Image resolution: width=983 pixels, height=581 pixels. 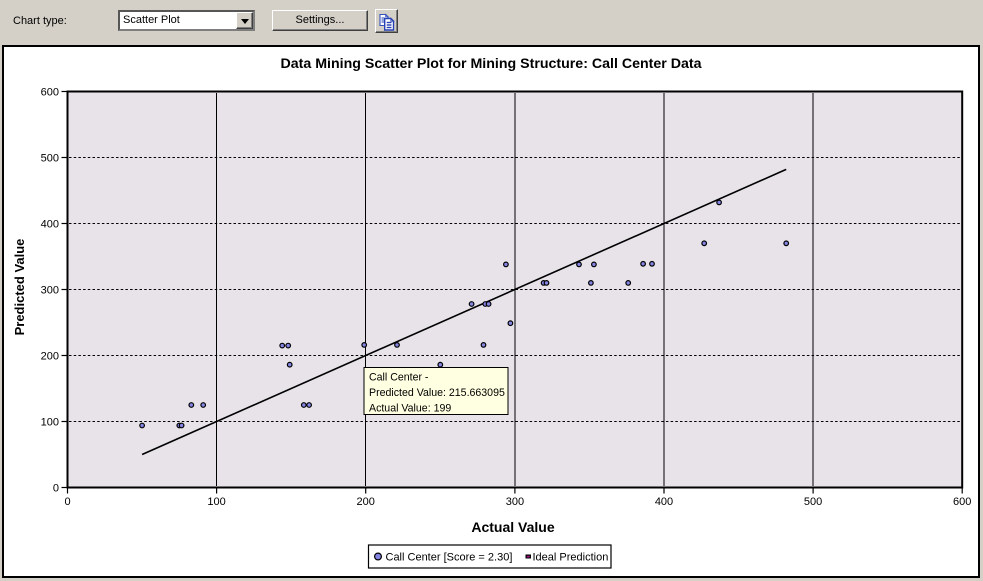 I want to click on svg-text: Predicted Value, so click(x=19, y=287).